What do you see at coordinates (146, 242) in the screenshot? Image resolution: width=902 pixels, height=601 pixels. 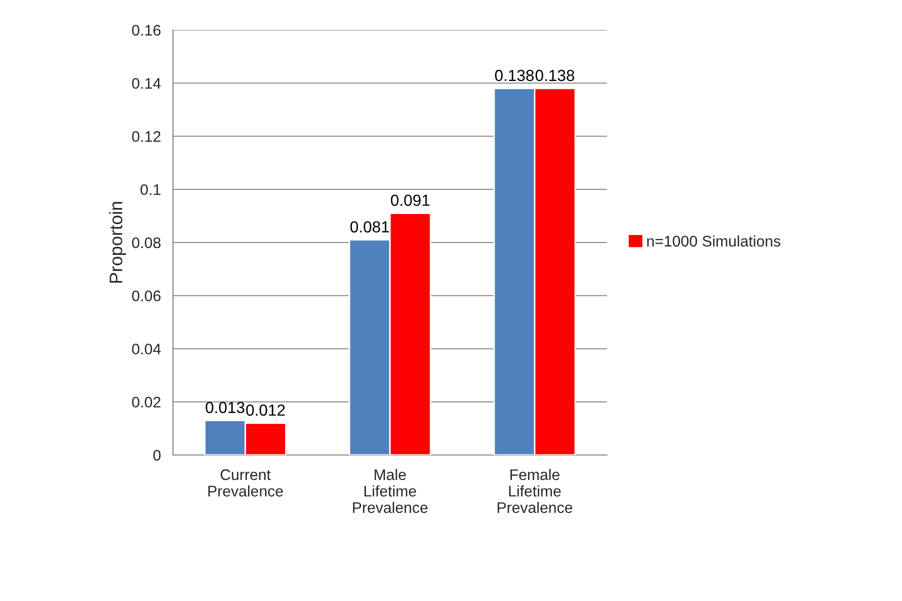 I see `y-tick-label: 0.08` at bounding box center [146, 242].